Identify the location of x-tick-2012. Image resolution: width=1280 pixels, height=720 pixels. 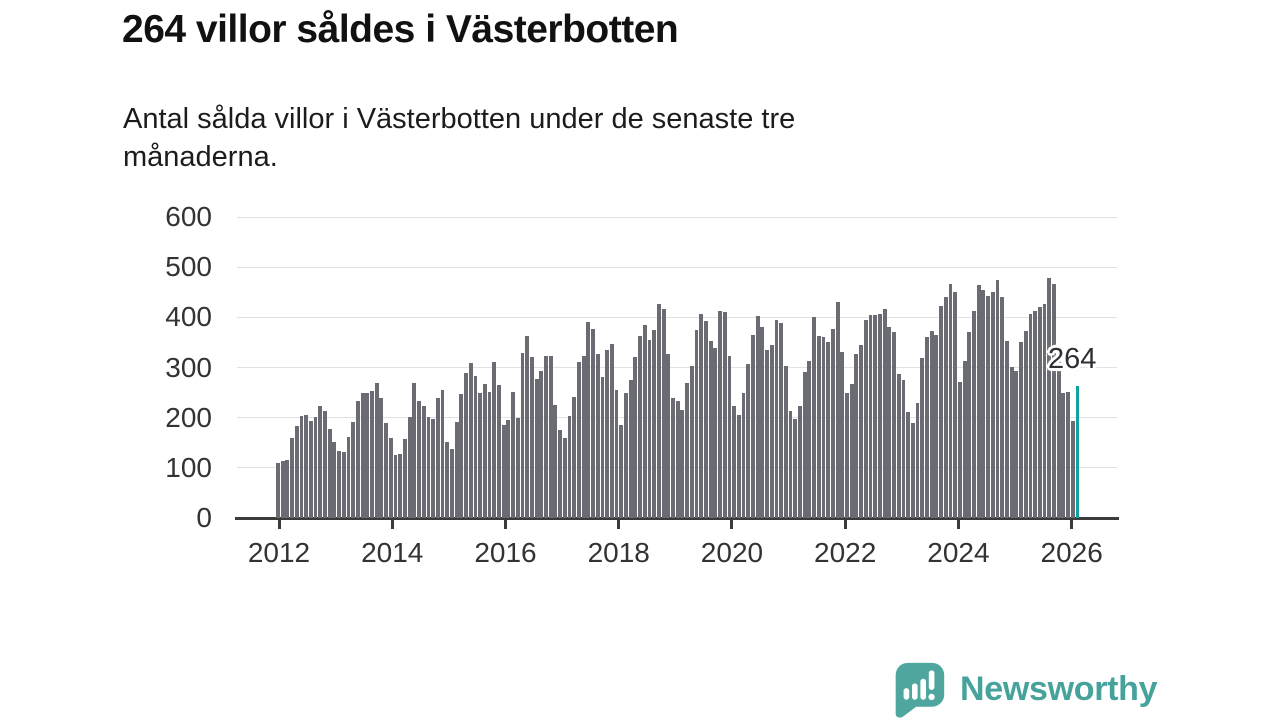
(279, 524).